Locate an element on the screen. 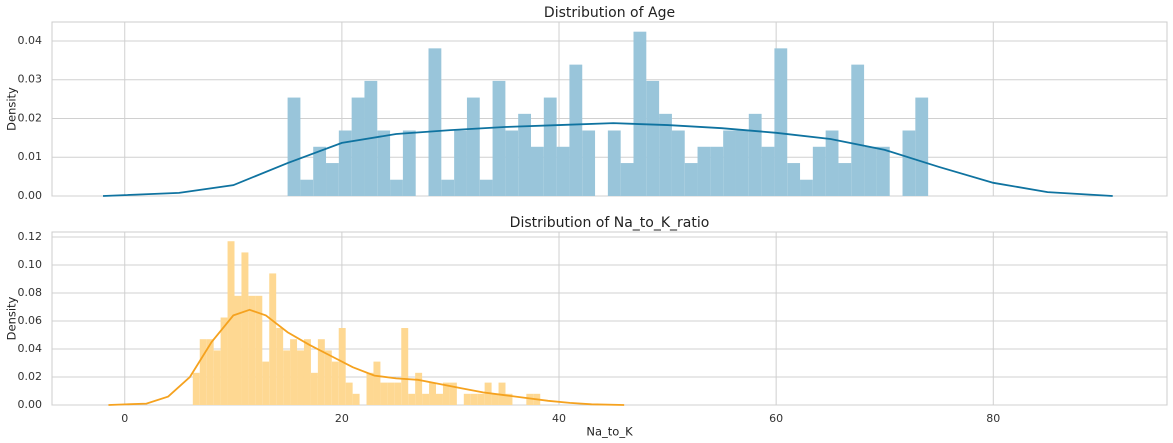  y-tick-label: 0.08 is located at coordinates (30, 292).